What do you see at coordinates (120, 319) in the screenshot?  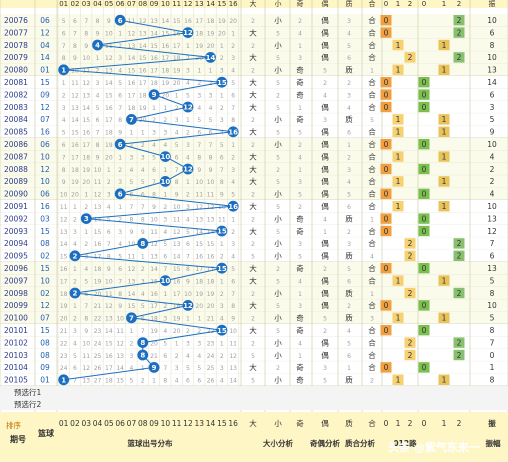 I see `miss-count: 10` at bounding box center [120, 319].